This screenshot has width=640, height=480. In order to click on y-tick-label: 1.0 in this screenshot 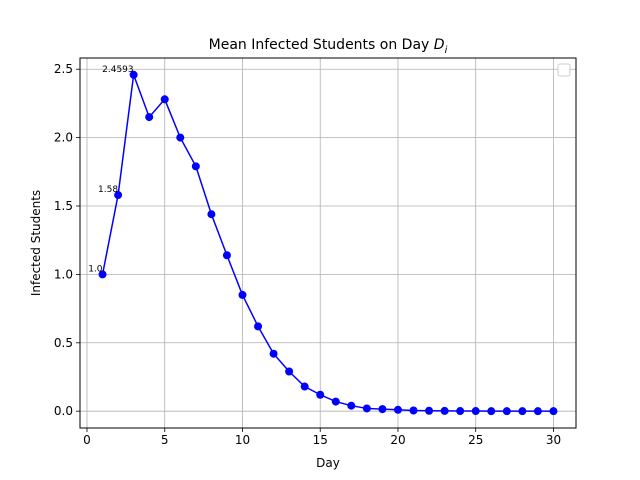, I will do `click(63, 274)`.